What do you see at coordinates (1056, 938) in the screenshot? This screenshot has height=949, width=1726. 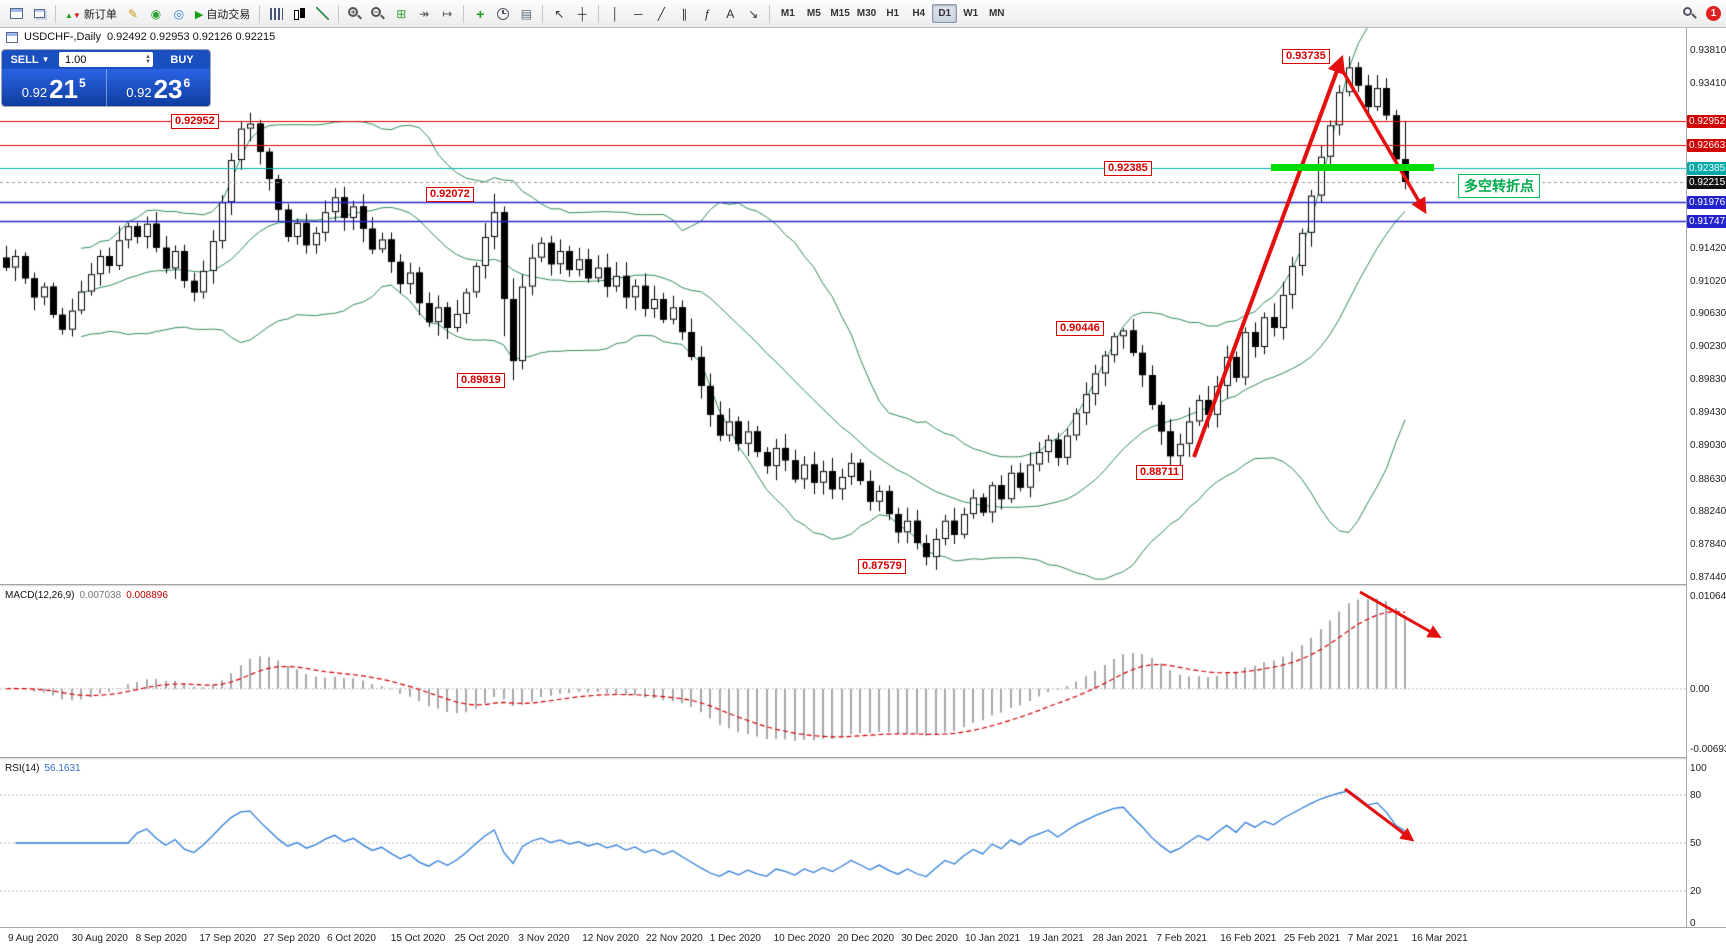 I see `time-axis-label: 19 Jan 2021` at bounding box center [1056, 938].